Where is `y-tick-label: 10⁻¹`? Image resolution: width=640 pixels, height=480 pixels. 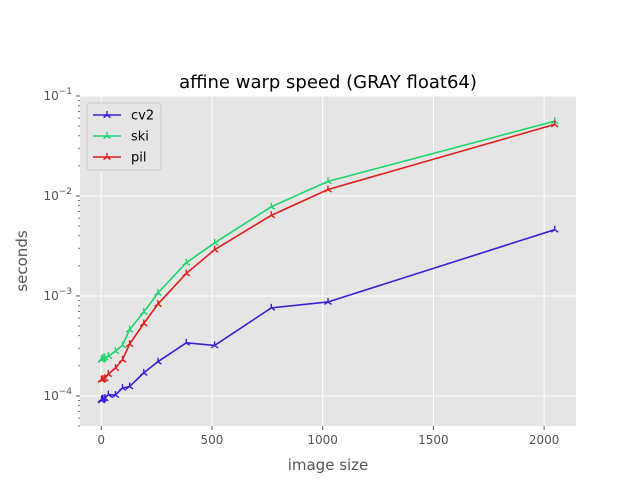 y-tick-label: 10⁻¹ is located at coordinates (57, 95).